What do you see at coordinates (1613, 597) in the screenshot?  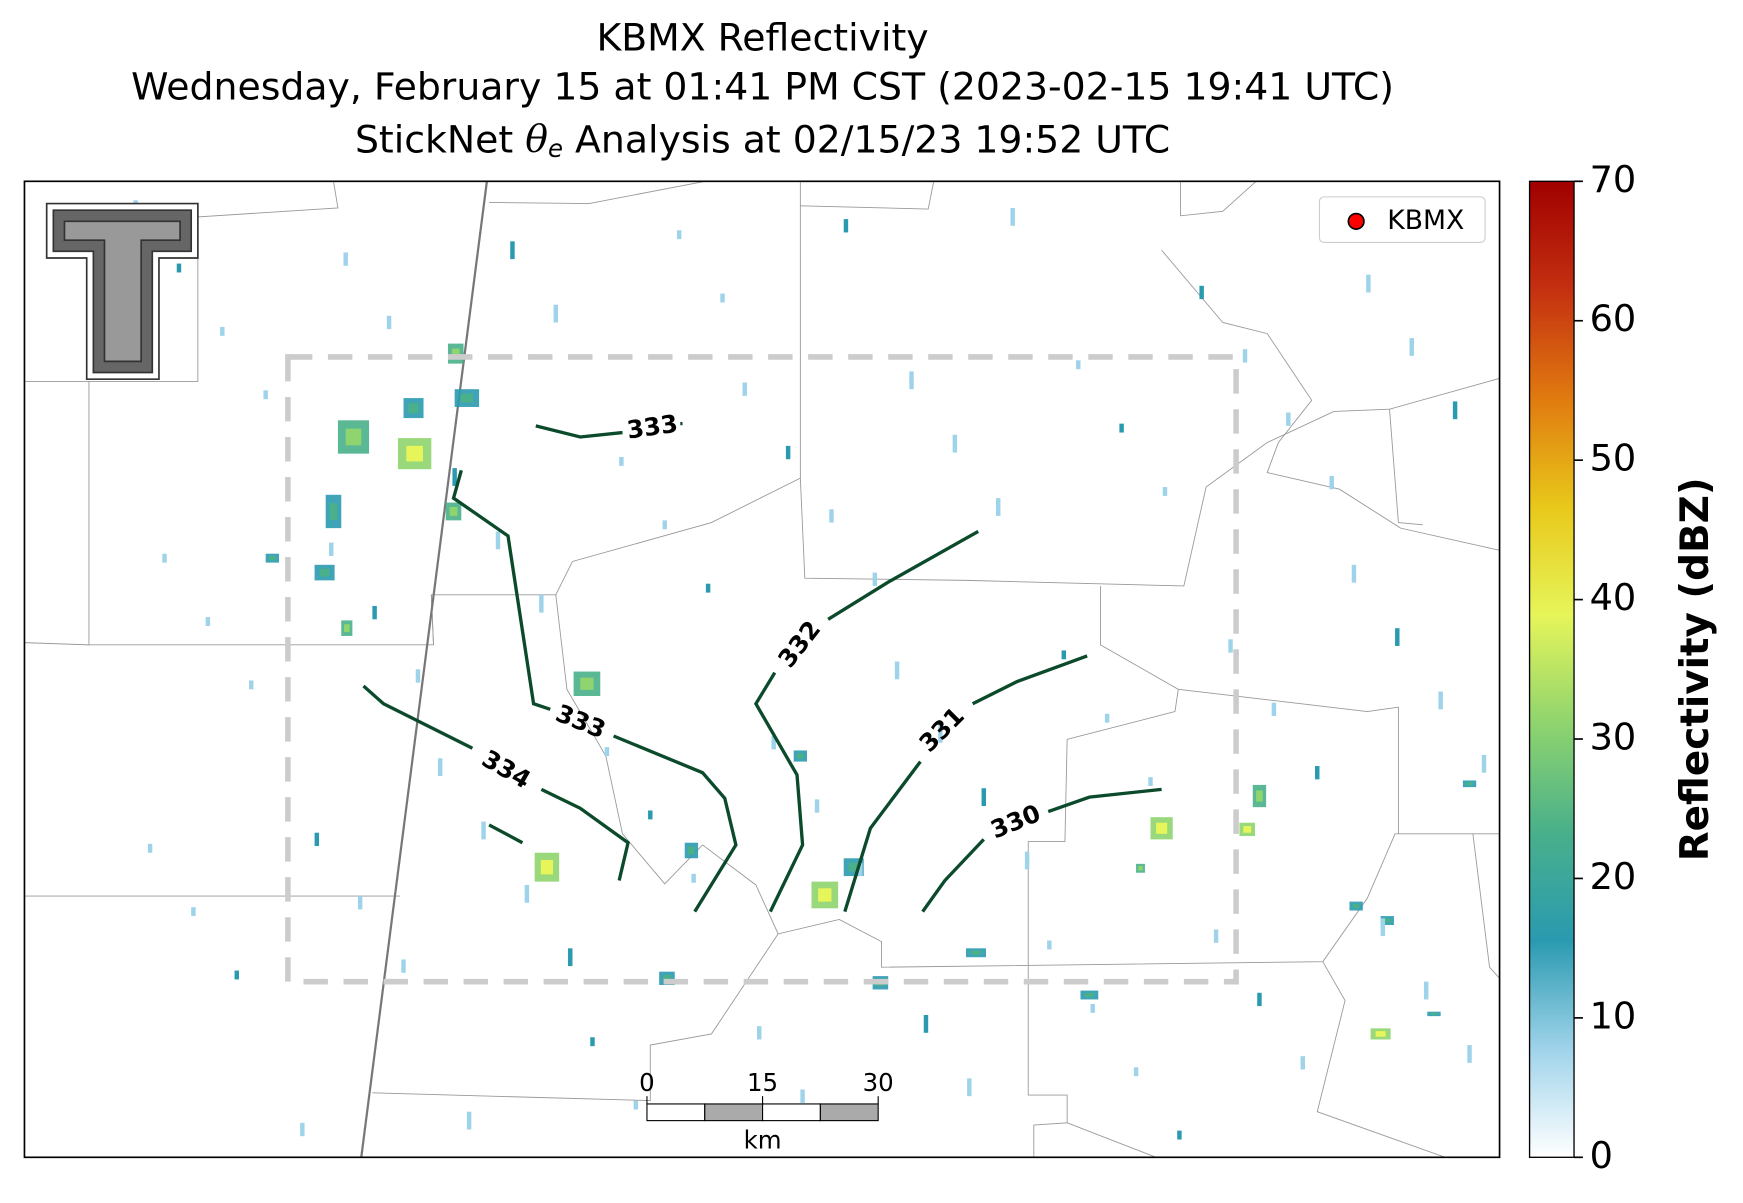 I see `colorbar-tick-label: 40` at bounding box center [1613, 597].